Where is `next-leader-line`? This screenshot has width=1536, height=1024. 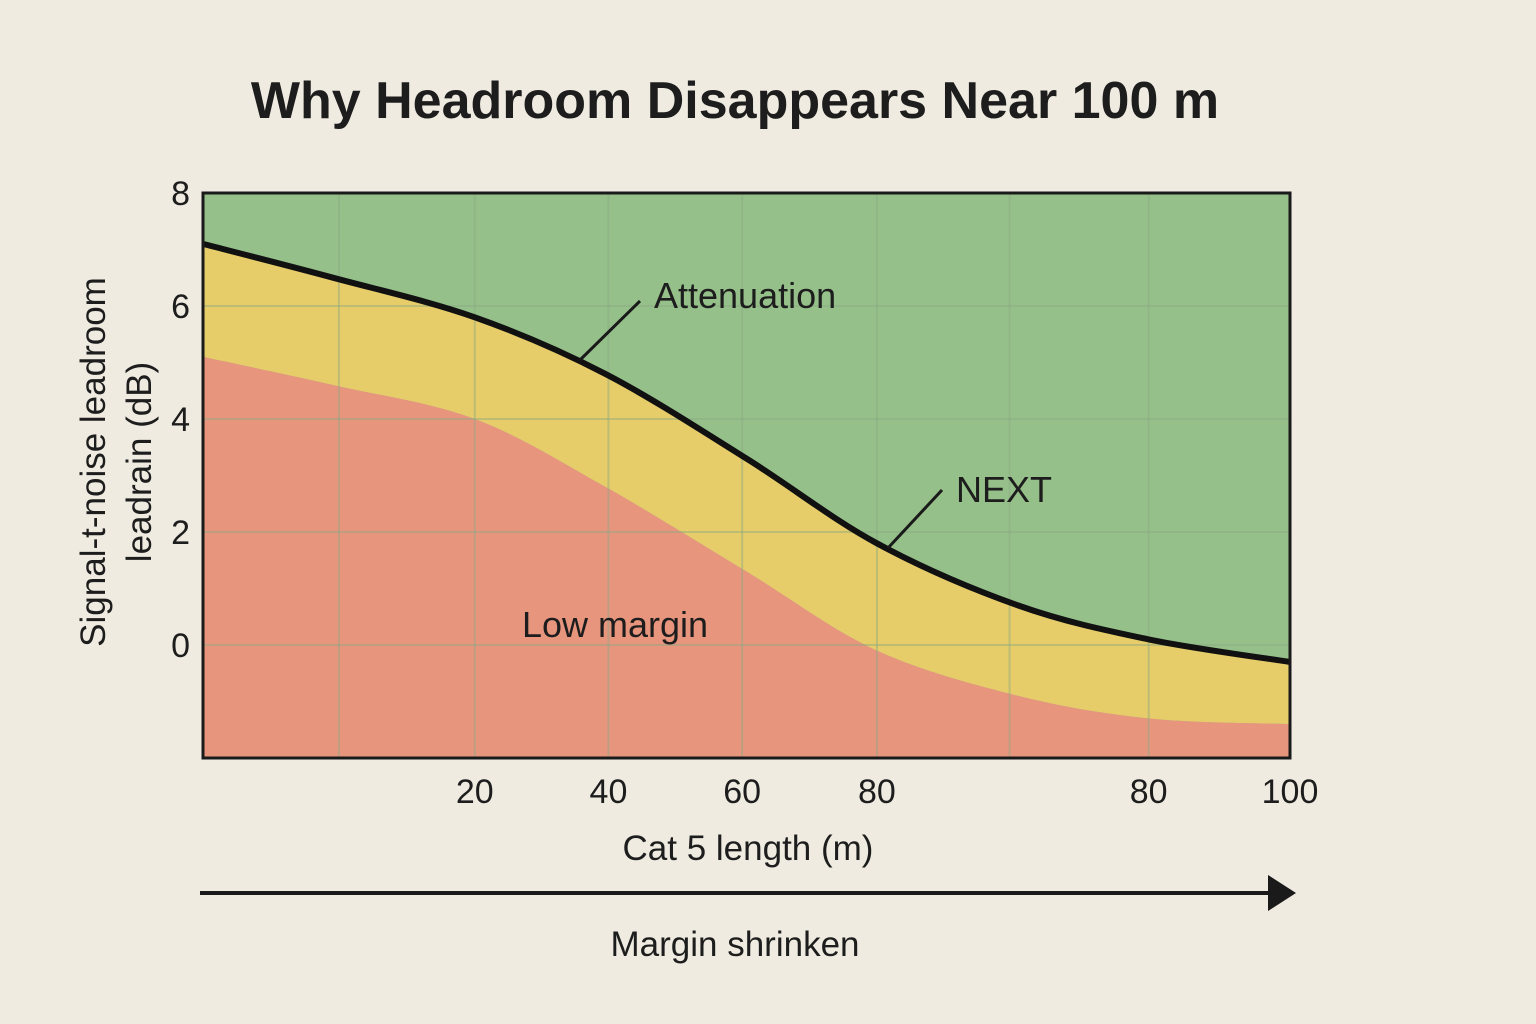
next-leader-line is located at coordinates (915, 519).